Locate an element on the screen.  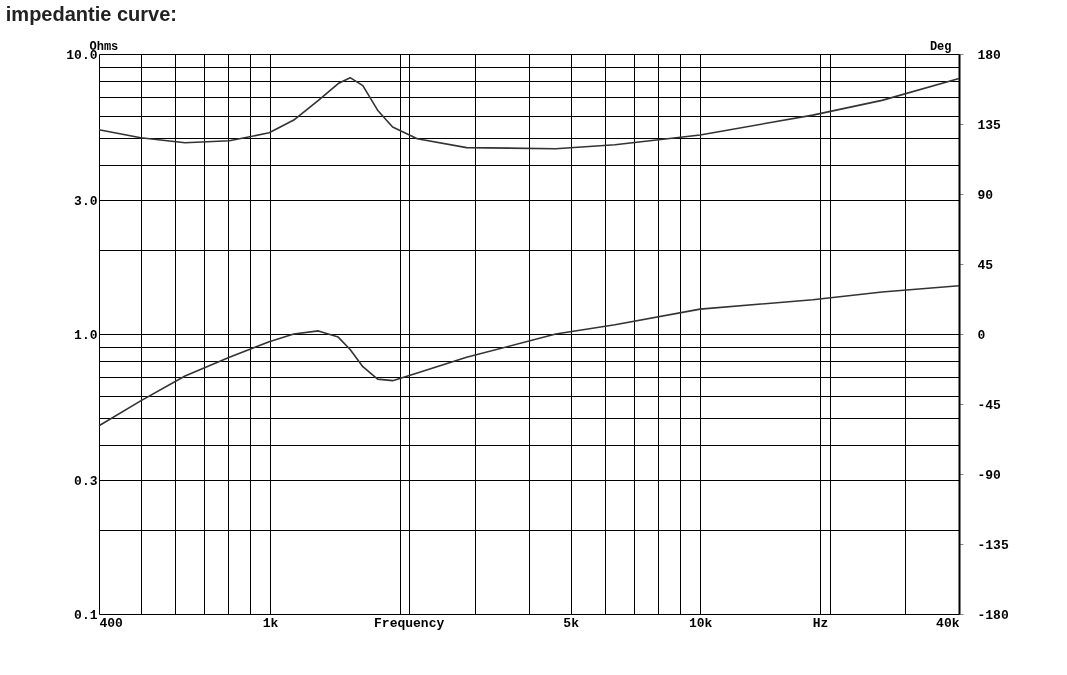
y2-tick-label: 45 is located at coordinates (985, 265).